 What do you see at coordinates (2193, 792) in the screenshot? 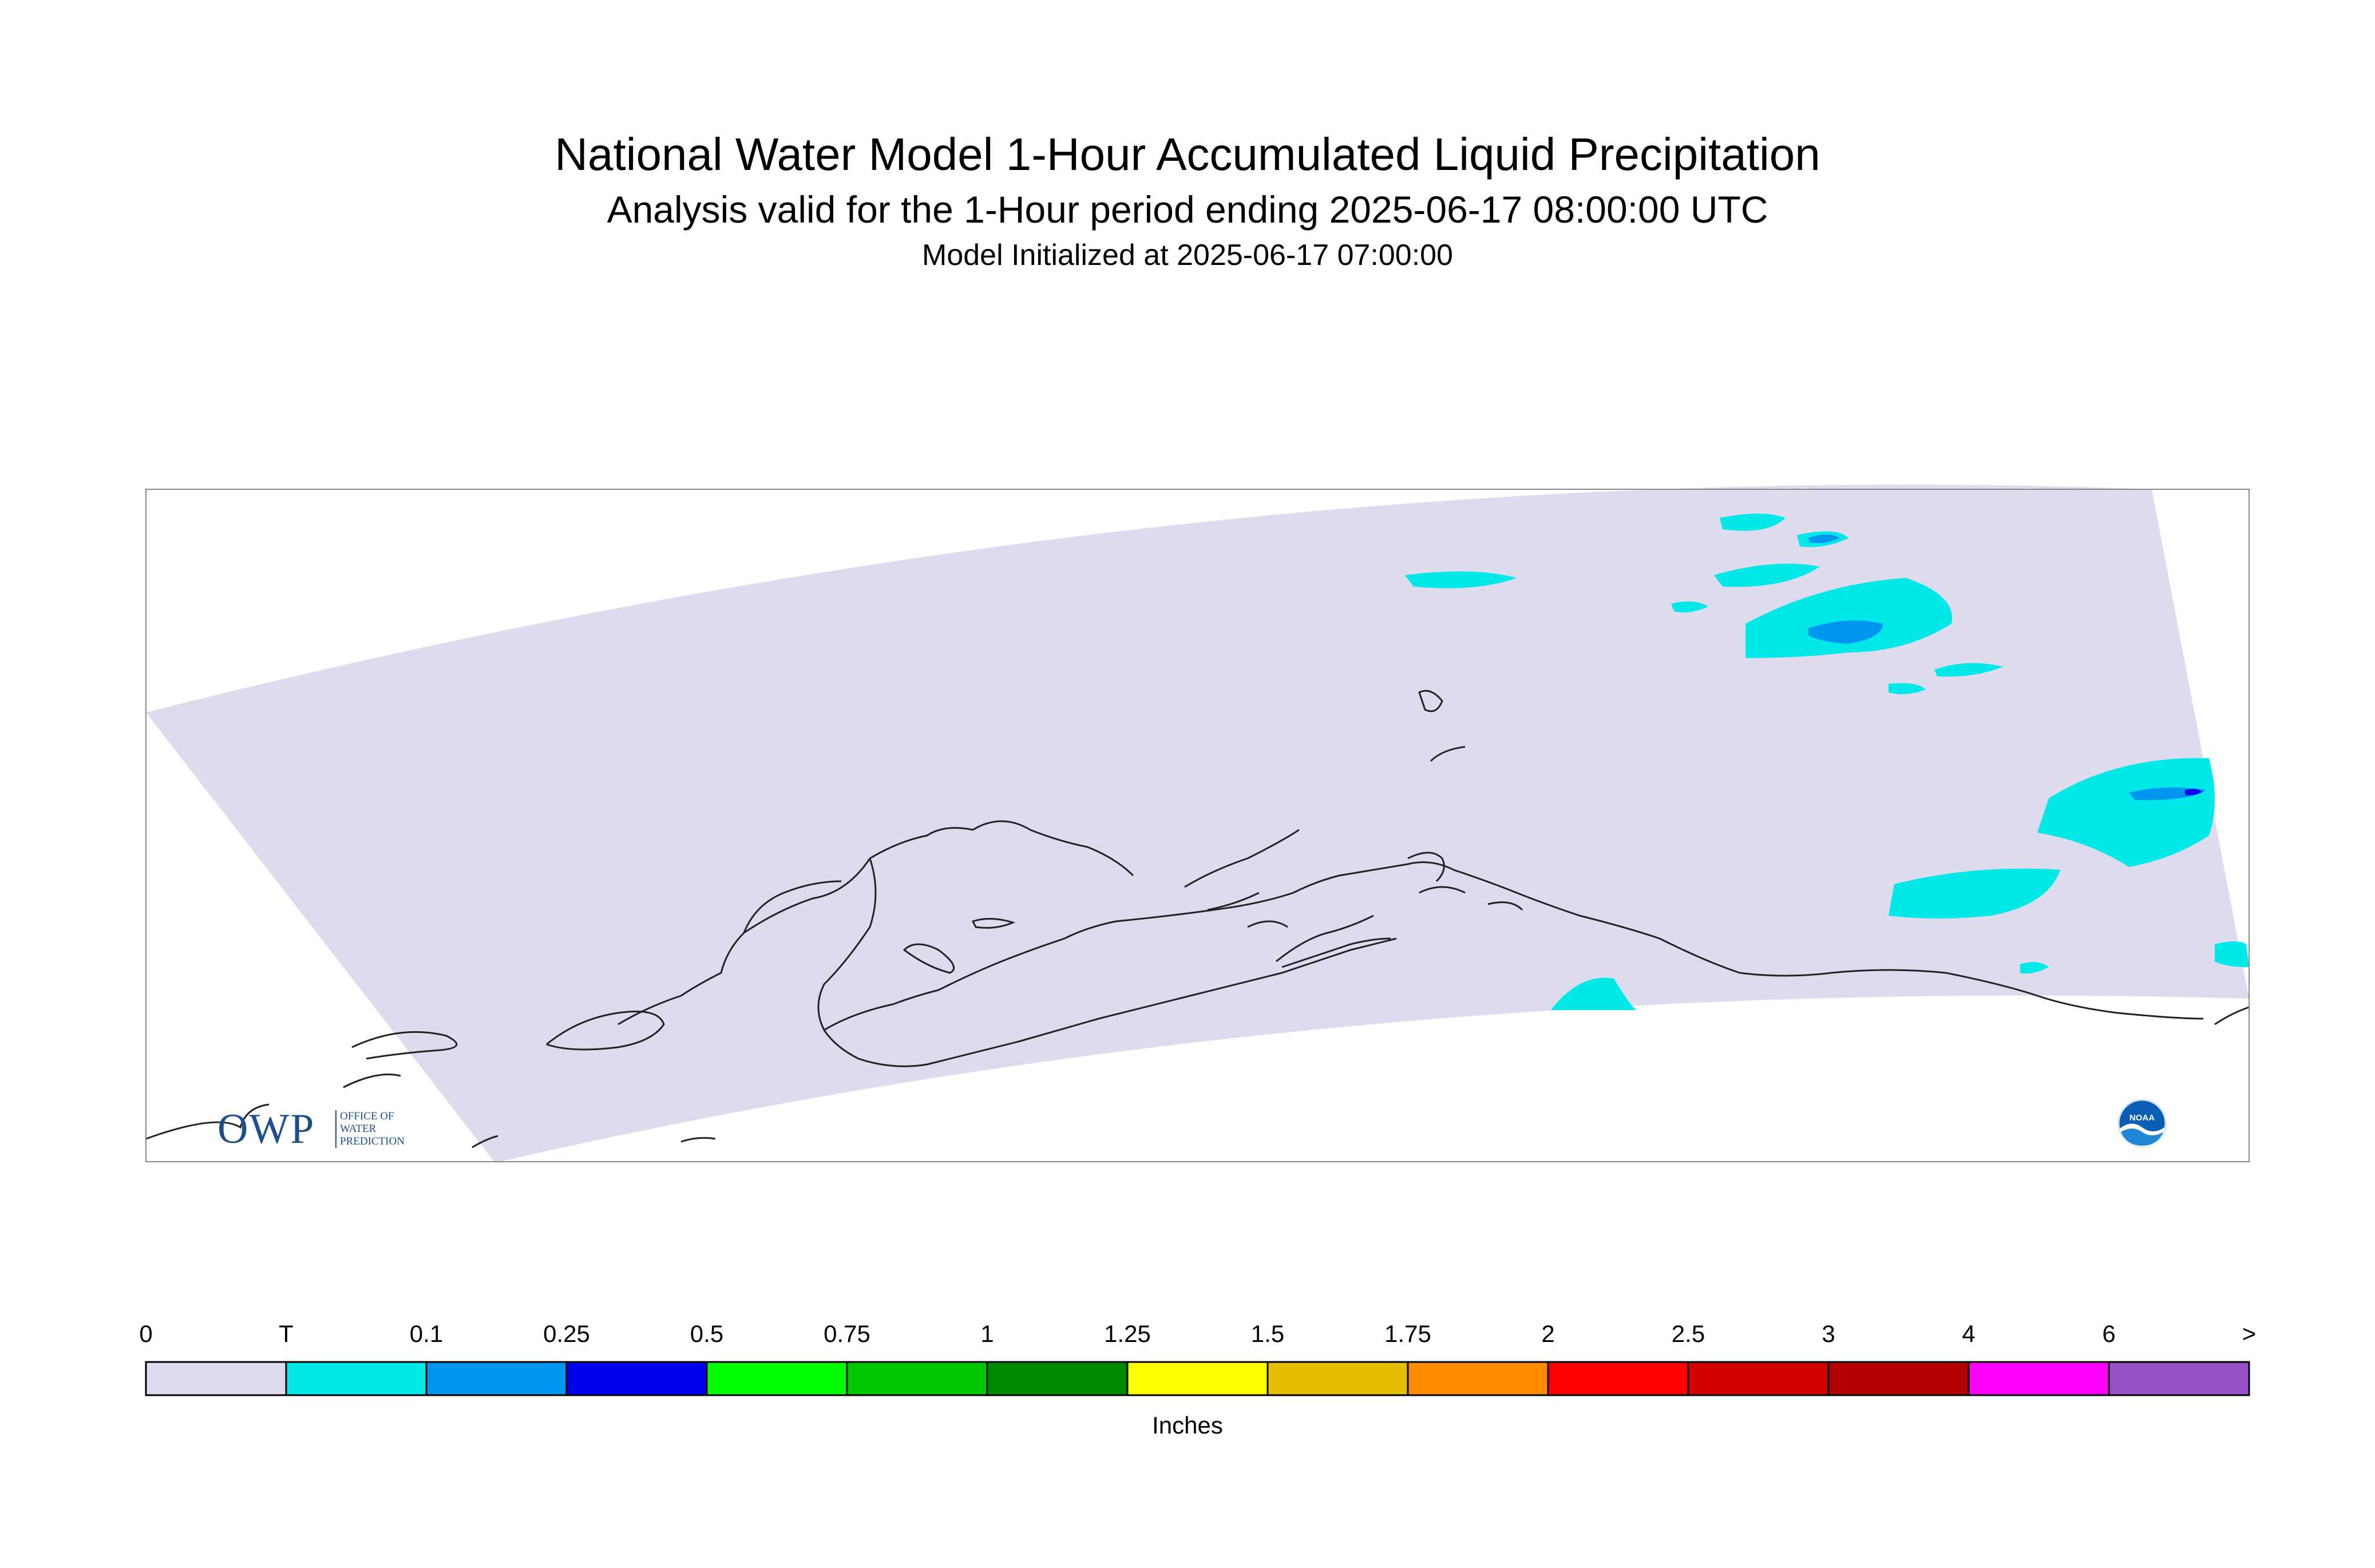
I see `precip-area-moderate` at bounding box center [2193, 792].